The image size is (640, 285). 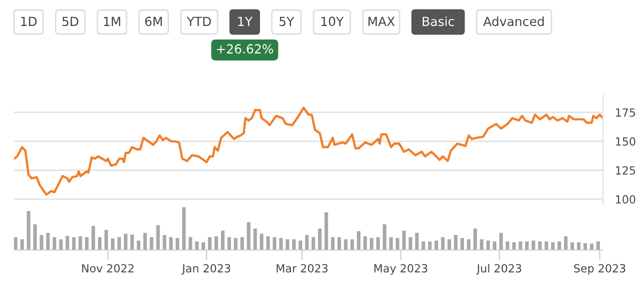 I want to click on x-tick-label: Nov 2022, so click(x=108, y=268).